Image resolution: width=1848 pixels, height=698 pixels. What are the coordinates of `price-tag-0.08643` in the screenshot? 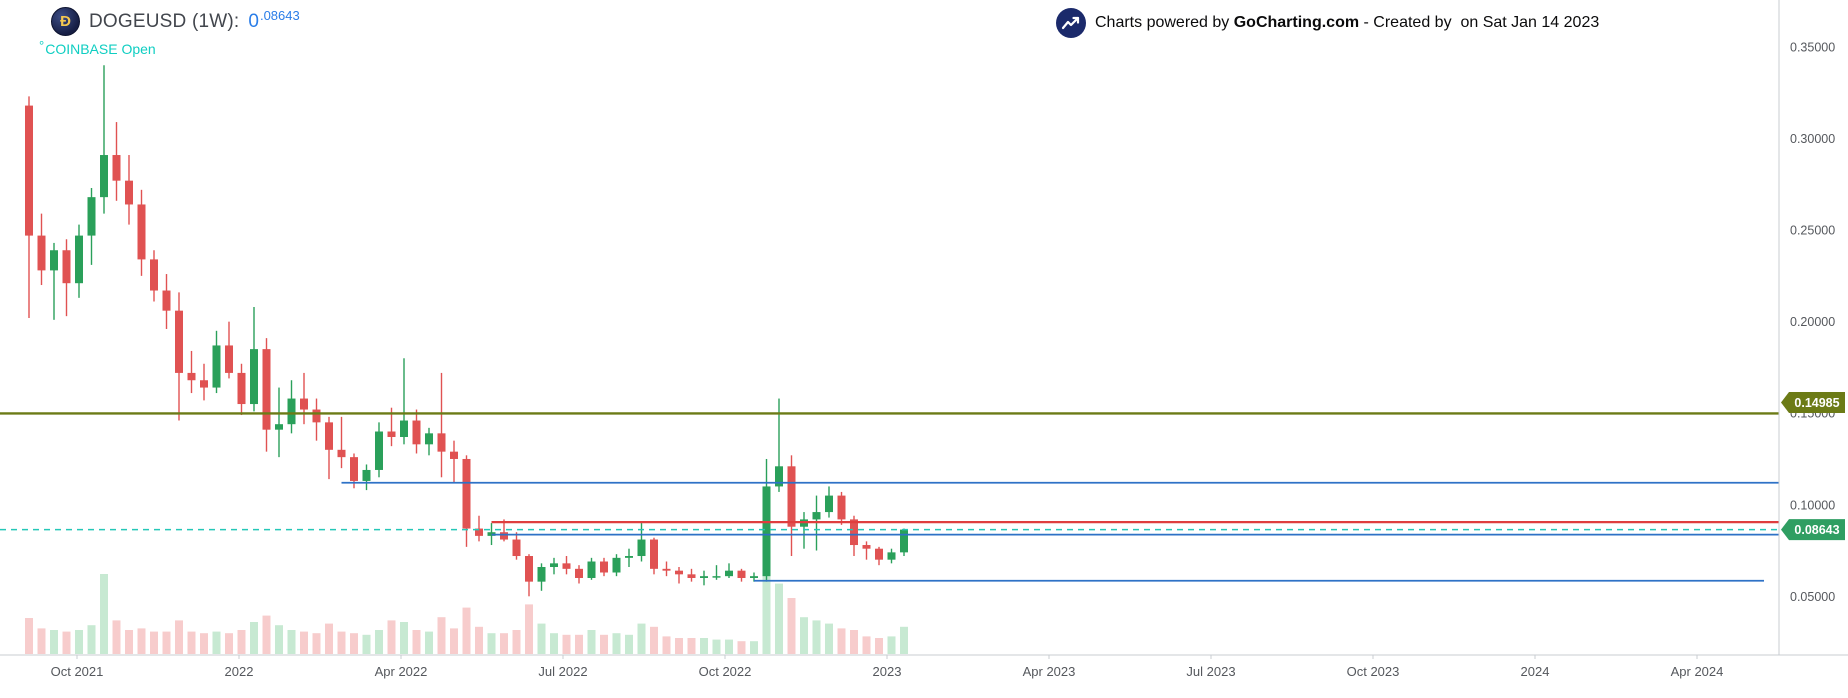 It's located at (1813, 530).